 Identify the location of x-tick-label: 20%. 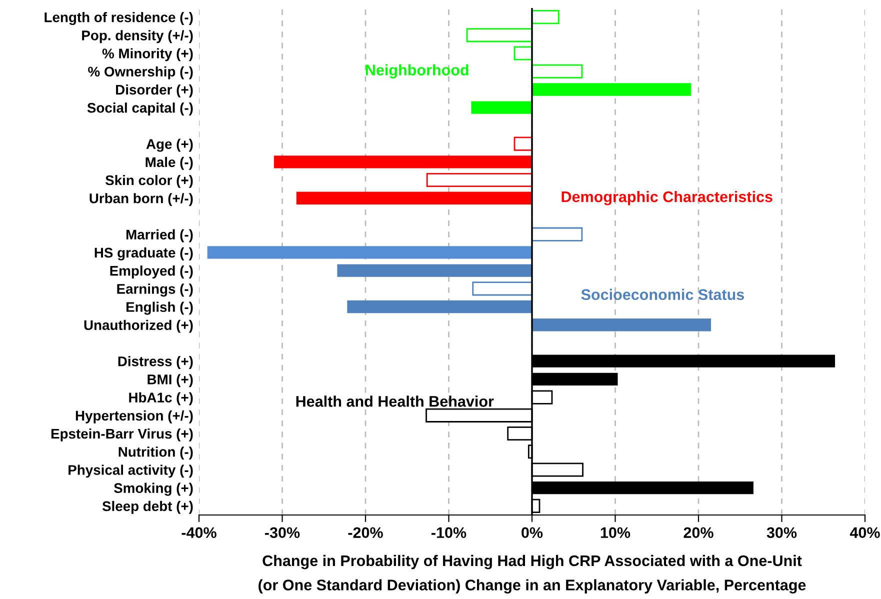
(699, 532).